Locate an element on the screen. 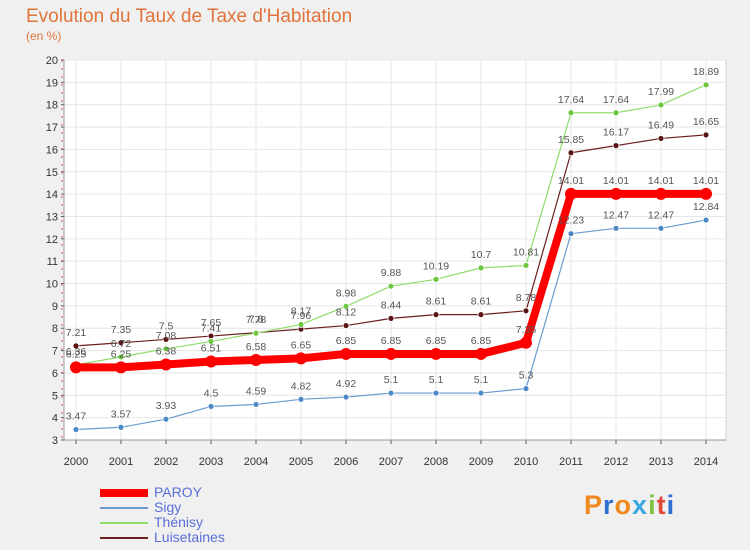  data-label-sigy: 12.23 is located at coordinates (571, 221).